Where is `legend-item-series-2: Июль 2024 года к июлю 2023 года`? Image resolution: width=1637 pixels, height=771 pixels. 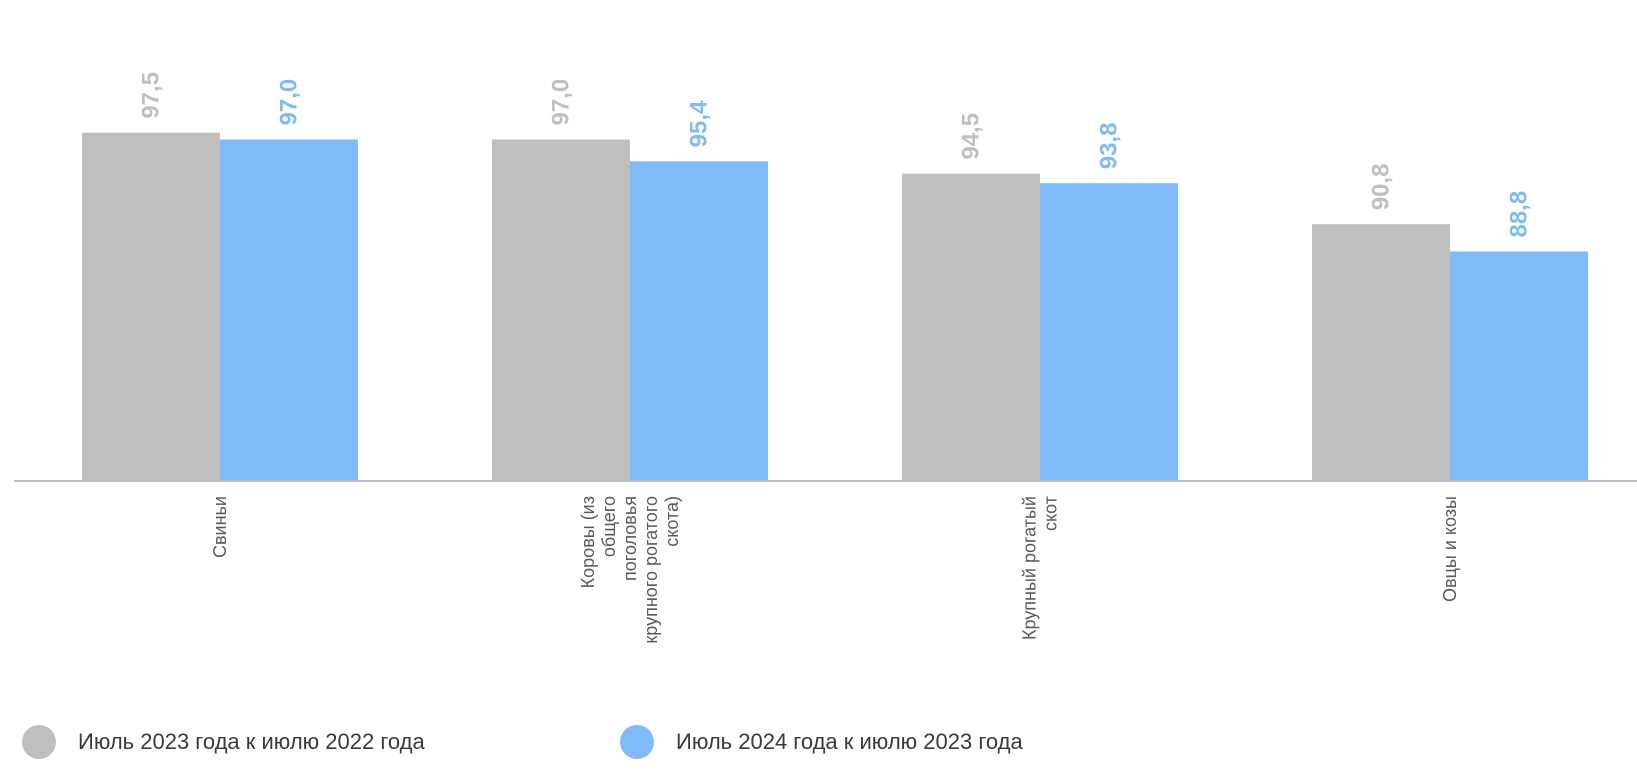
legend-item-series-2: Июль 2024 года к июлю 2023 года is located at coordinates (821, 742).